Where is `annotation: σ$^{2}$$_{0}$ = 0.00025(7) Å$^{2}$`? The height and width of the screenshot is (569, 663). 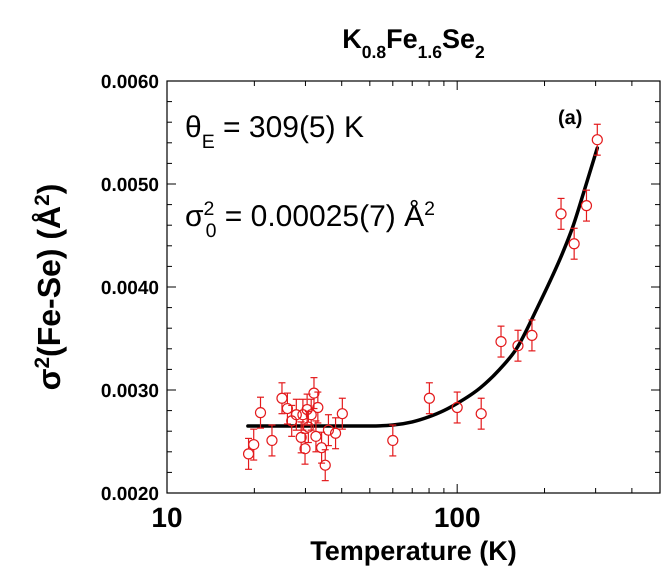
annotation: σ$^{2}$$_{0}$ = 0.00025(7) Å$^{2}$ is located at coordinates (310, 220).